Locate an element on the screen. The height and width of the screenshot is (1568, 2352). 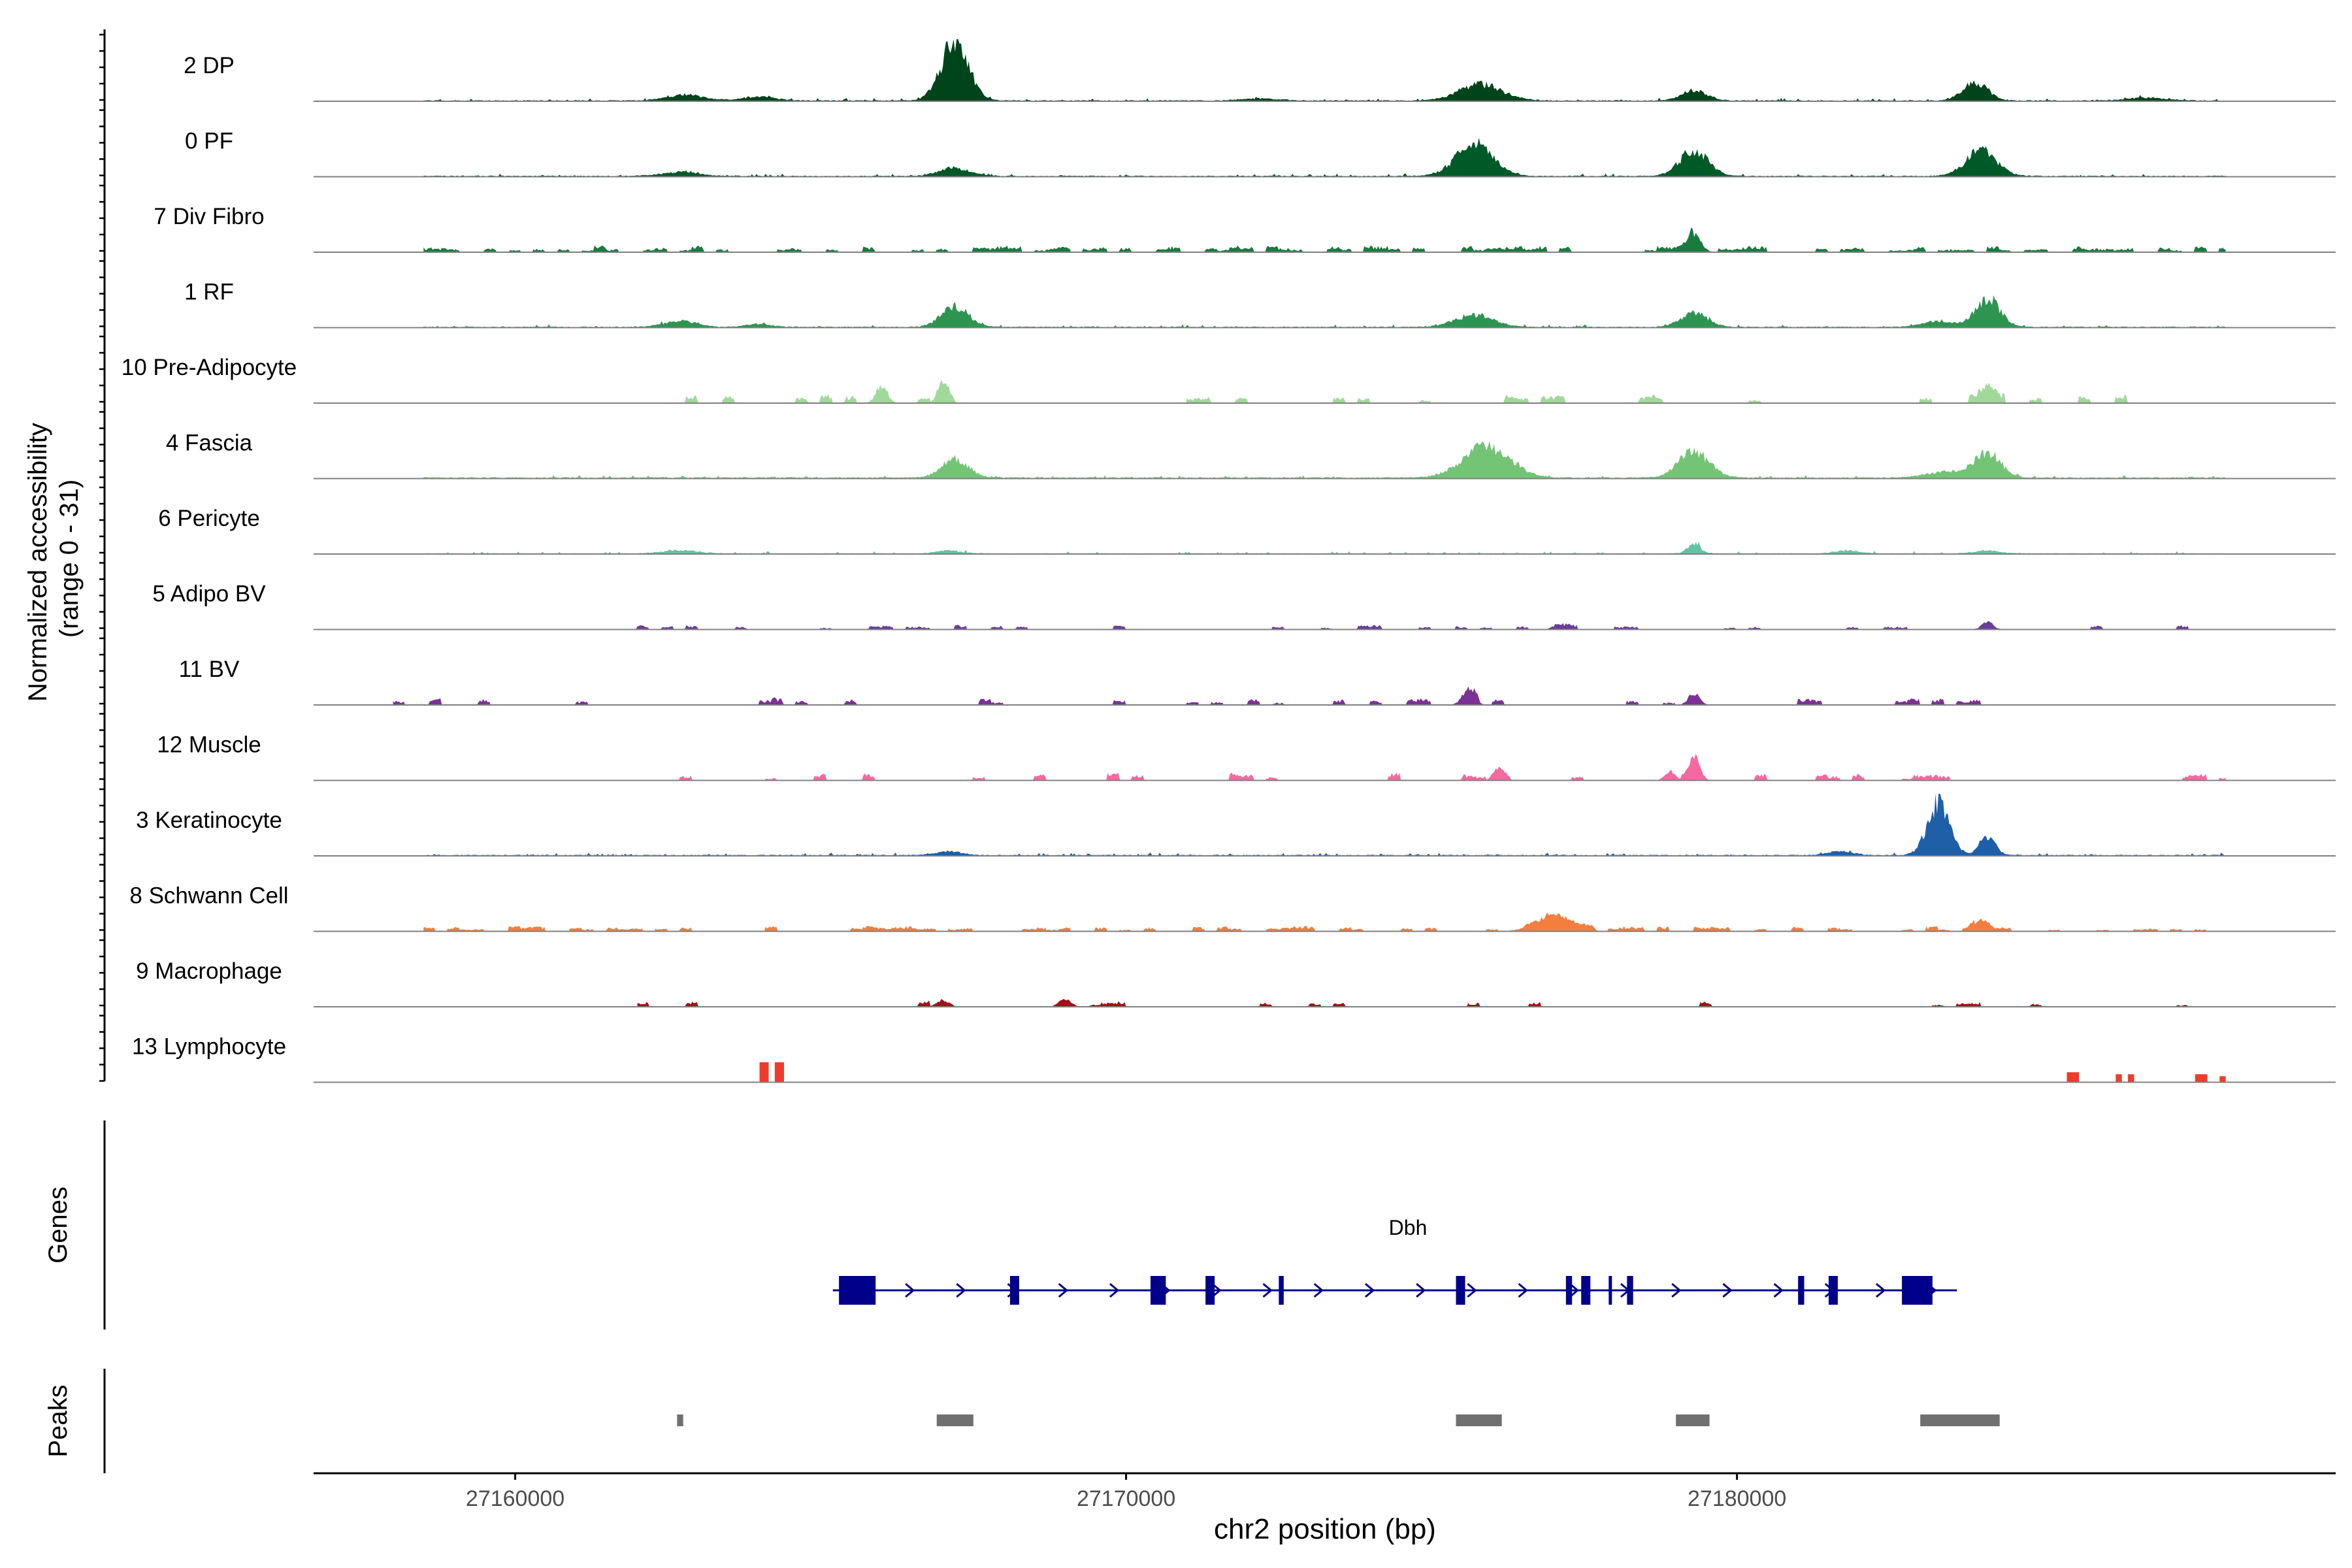
track-9-macrophage: 9 Macrophage is located at coordinates (1236, 982).